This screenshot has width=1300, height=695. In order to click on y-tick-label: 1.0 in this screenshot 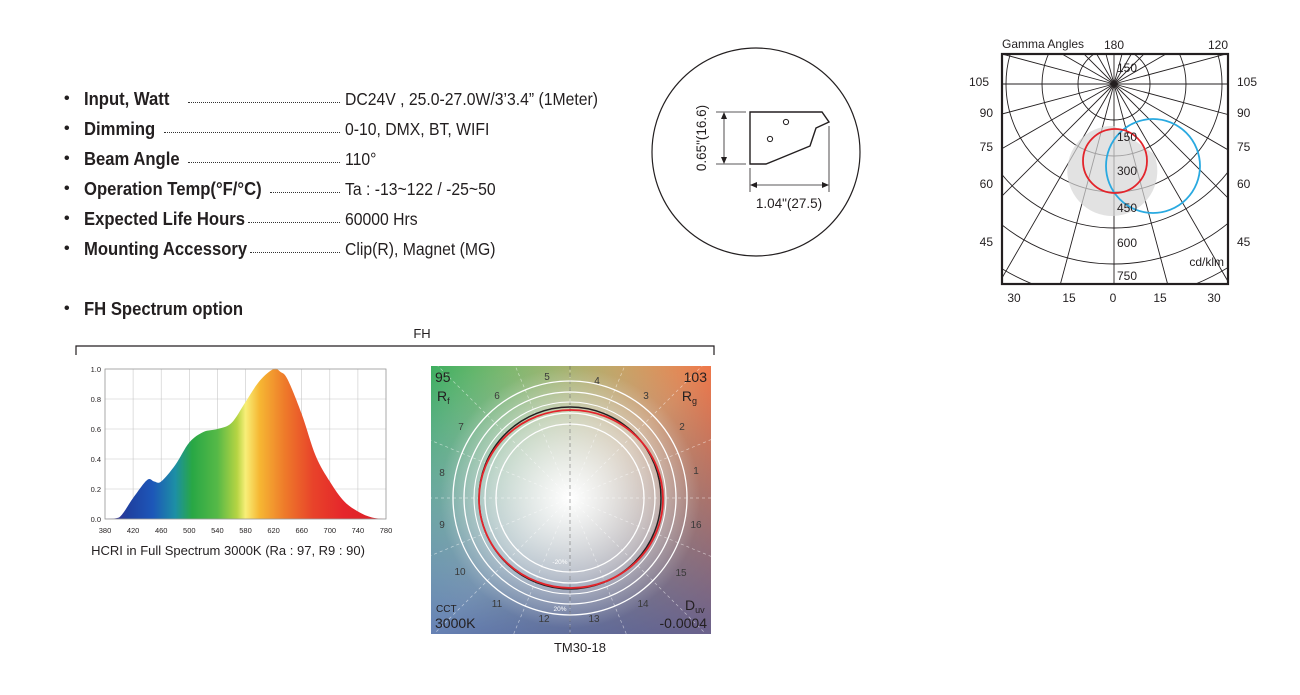, I will do `click(96, 369)`.